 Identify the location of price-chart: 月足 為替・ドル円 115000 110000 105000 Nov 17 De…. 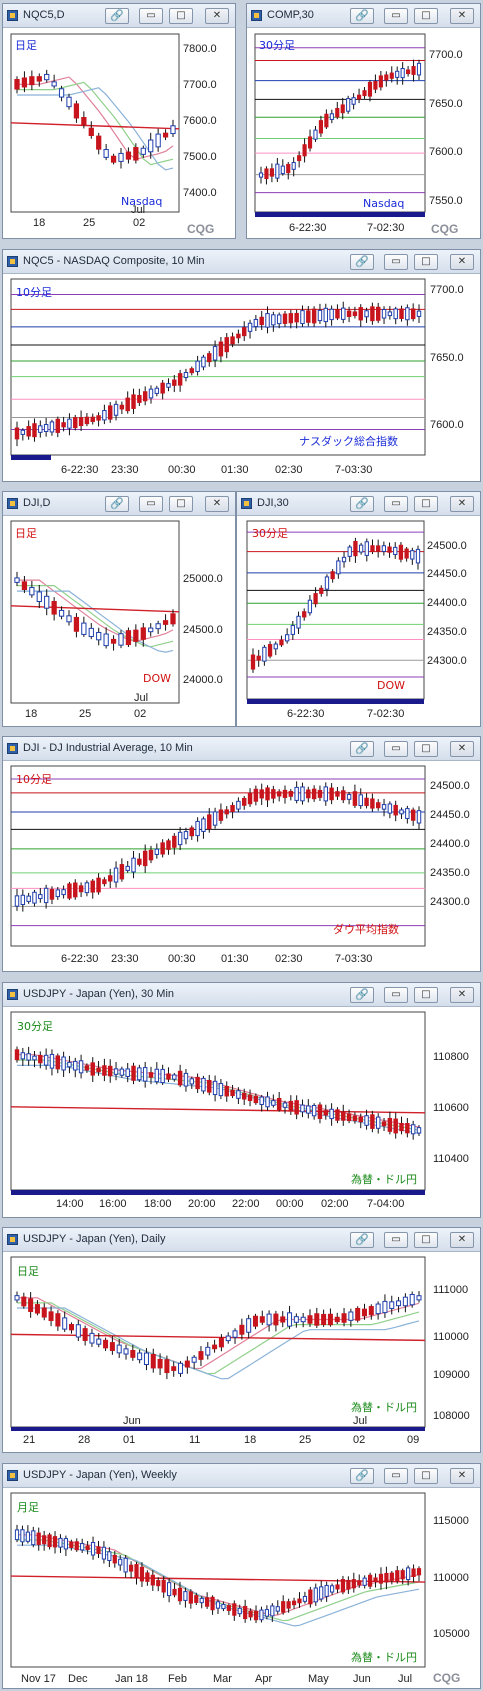
(241, 1588).